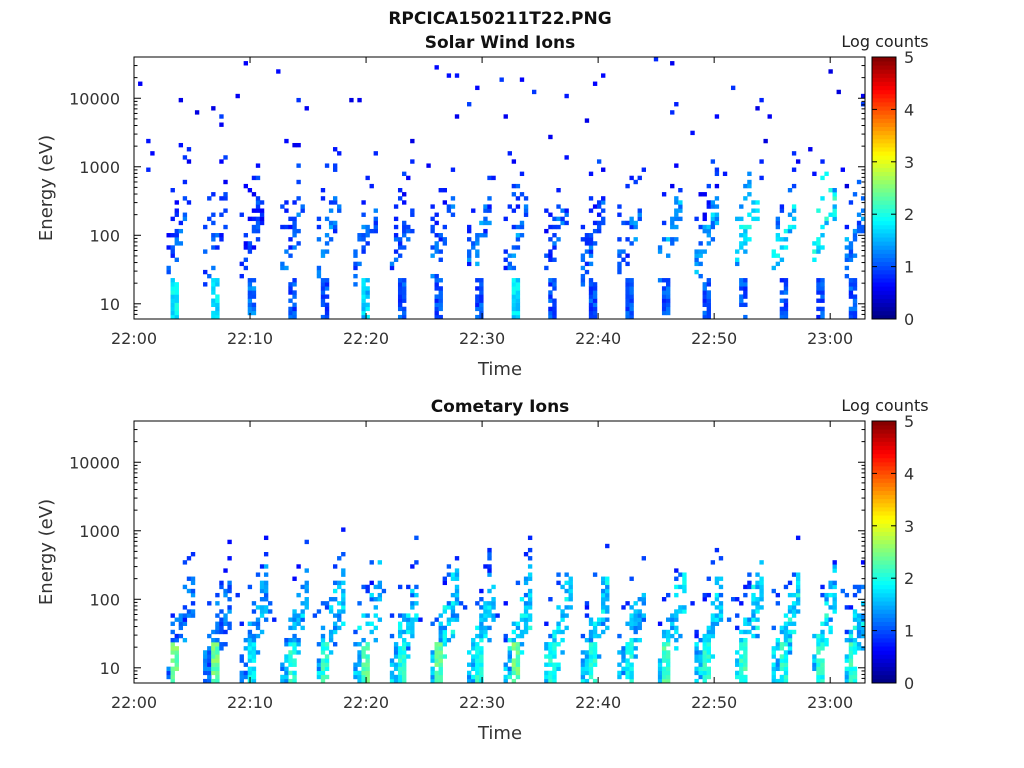  What do you see at coordinates (46, 552) in the screenshot?
I see `y-axis-label-cometary: Energy (eV)` at bounding box center [46, 552].